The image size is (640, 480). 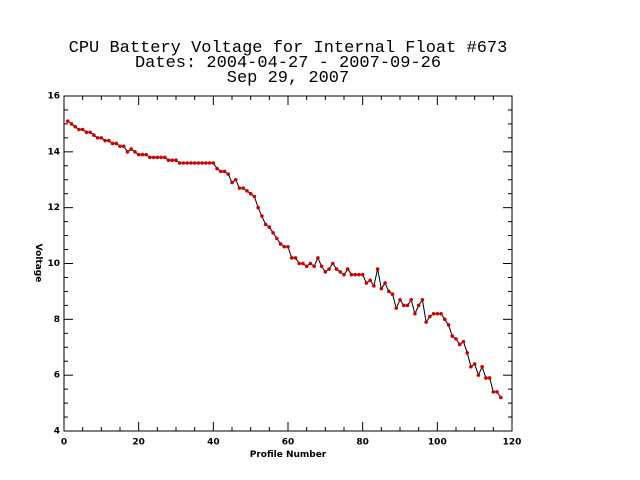 What do you see at coordinates (57, 376) in the screenshot?
I see `y-tick-label: 6` at bounding box center [57, 376].